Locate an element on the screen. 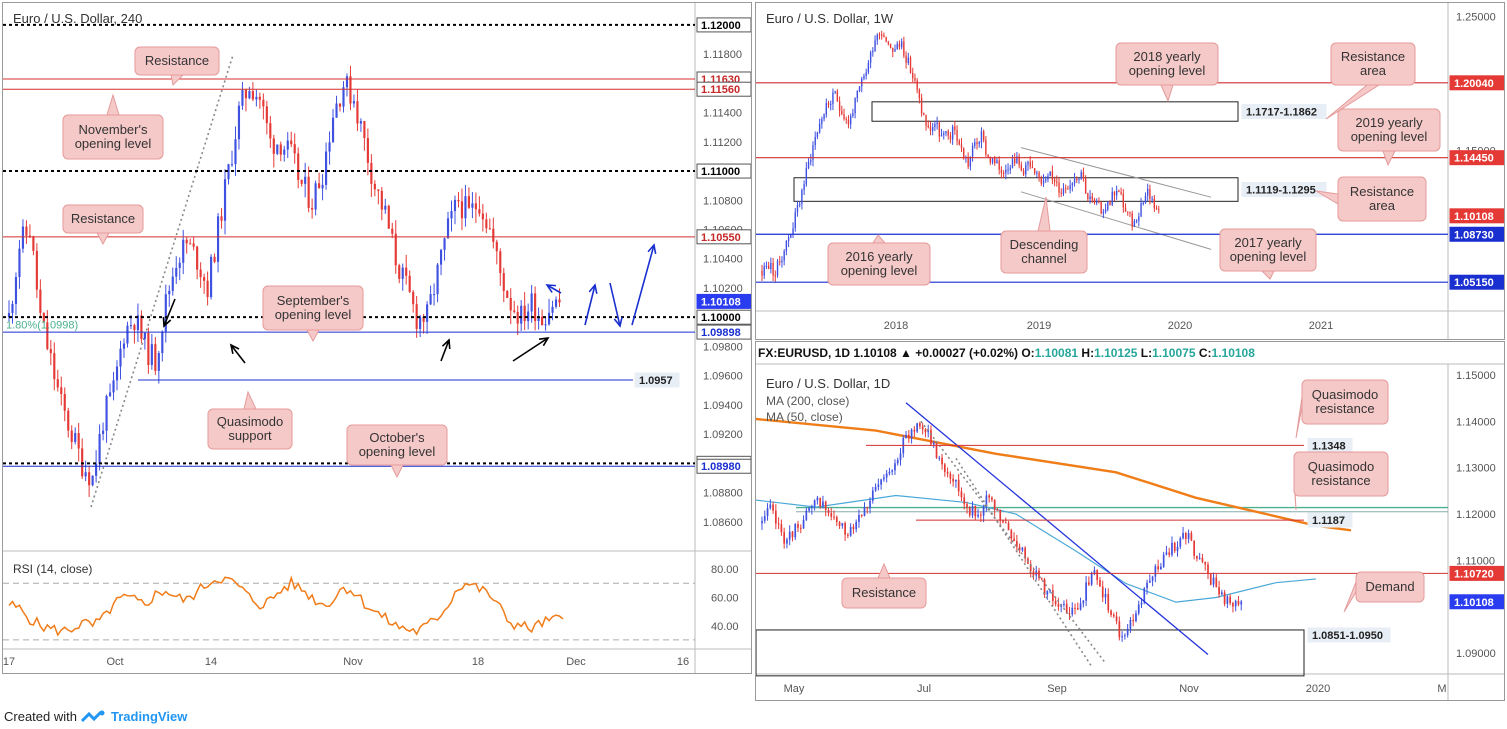 This screenshot has height=729, width=1507. callout-2017-opening-text: 2017 yearly is located at coordinates (1268, 242).